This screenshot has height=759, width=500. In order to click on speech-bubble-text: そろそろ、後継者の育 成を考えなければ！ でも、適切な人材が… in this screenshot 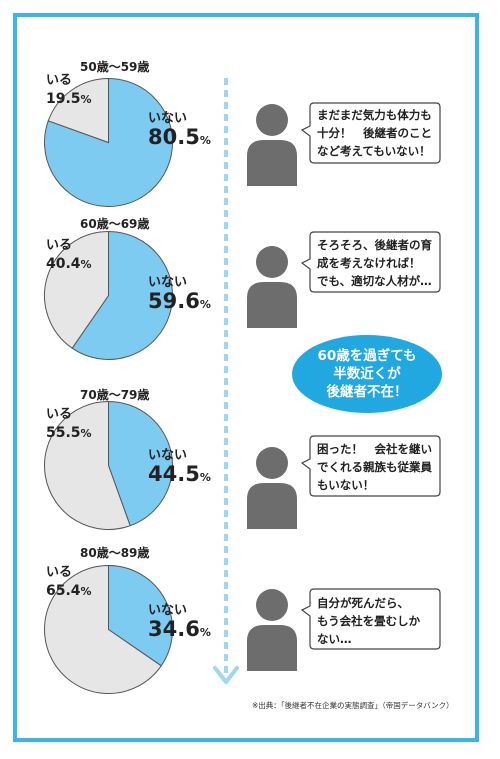, I will do `click(374, 263)`.